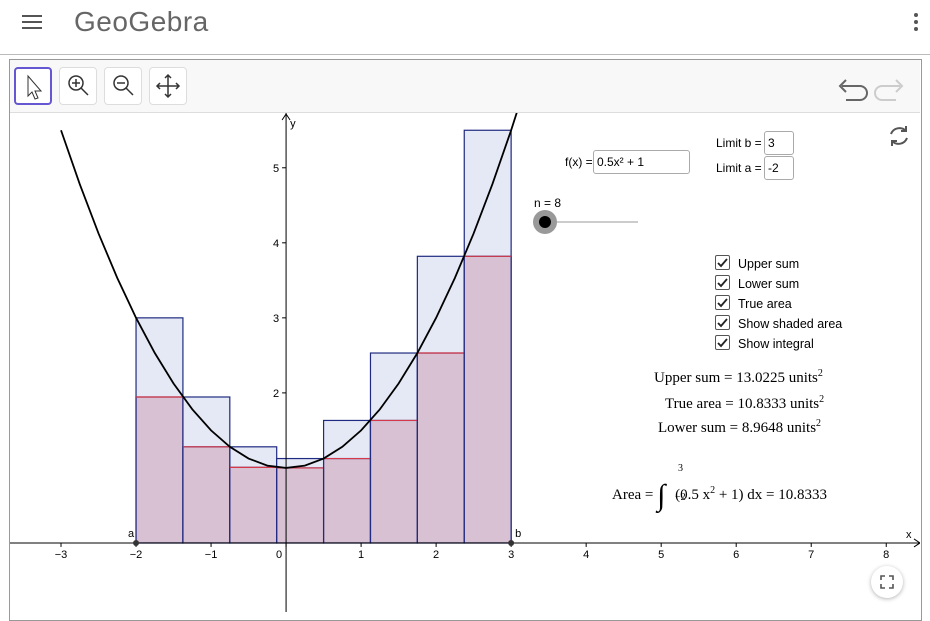 The width and height of the screenshot is (930, 621). I want to click on upper-sum-text: Upper sum = 13.0225 units, so click(736, 378).